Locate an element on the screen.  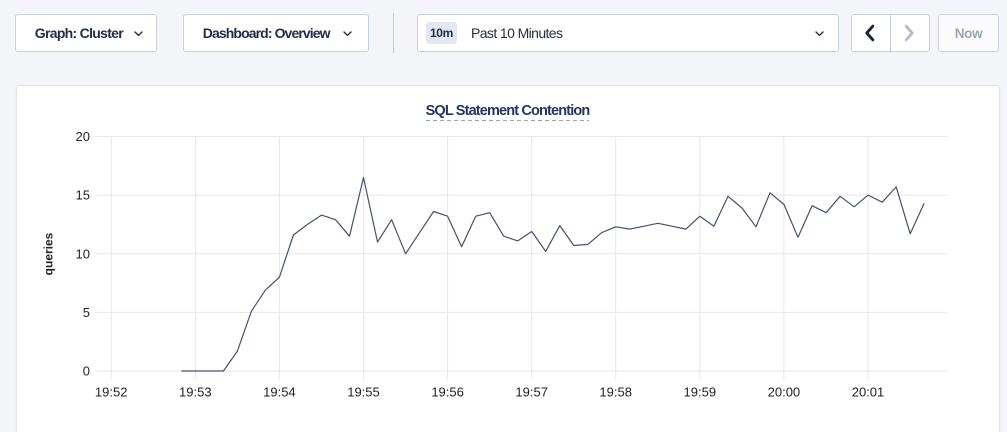
svg-text: 19:57 is located at coordinates (531, 392).